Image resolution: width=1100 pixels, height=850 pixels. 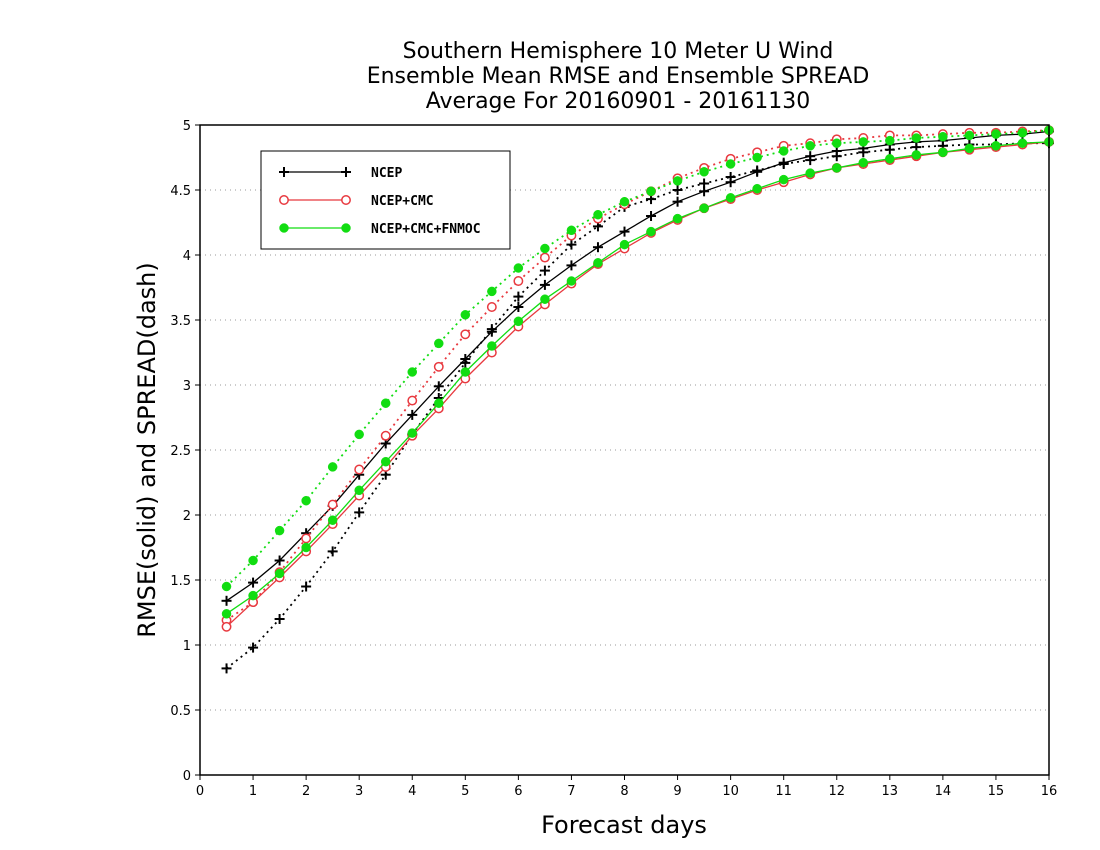 What do you see at coordinates (836, 791) in the screenshot?
I see `x-tick-label: 12` at bounding box center [836, 791].